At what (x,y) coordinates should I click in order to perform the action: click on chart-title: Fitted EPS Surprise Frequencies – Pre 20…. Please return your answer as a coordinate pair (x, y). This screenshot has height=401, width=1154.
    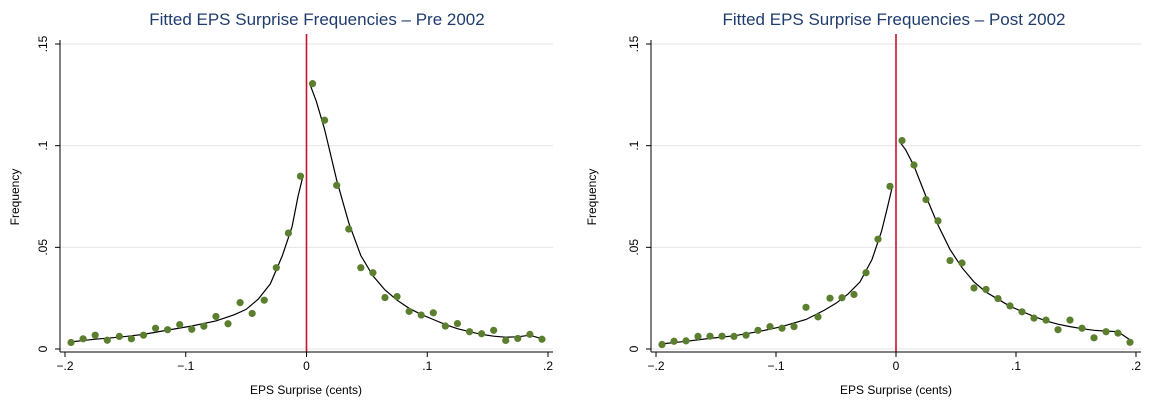
    Looking at the image, I should click on (316, 19).